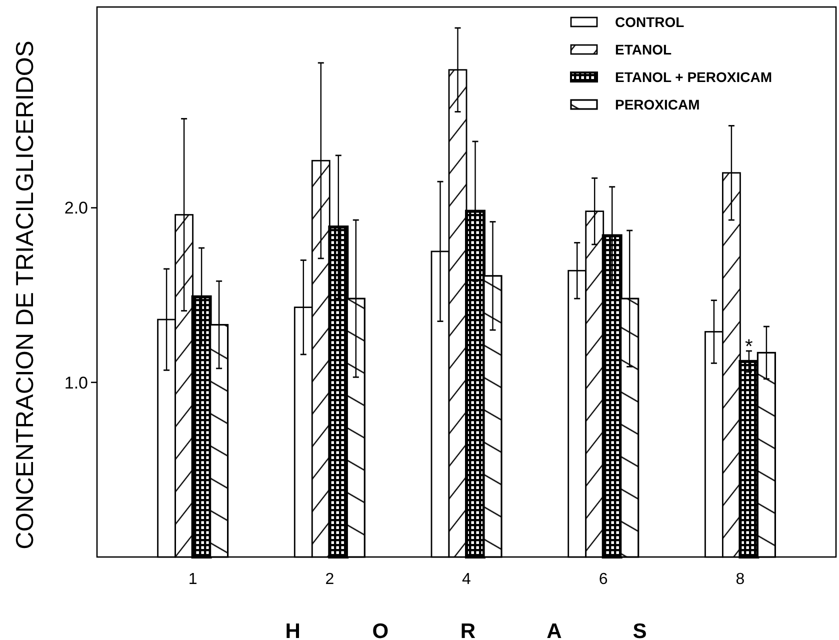 The width and height of the screenshot is (839, 640). I want to click on x-tick-label: 6, so click(603, 579).